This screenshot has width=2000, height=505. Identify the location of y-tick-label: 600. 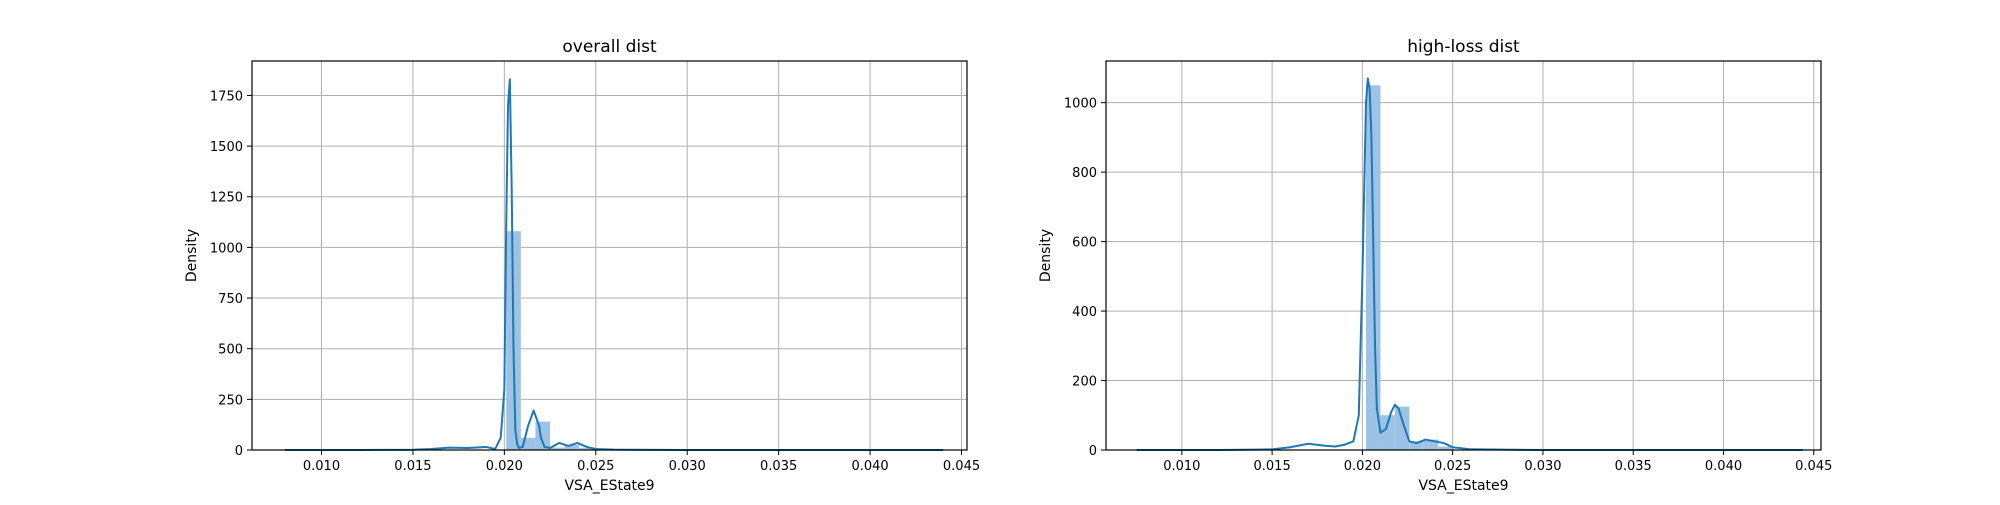
(1084, 243).